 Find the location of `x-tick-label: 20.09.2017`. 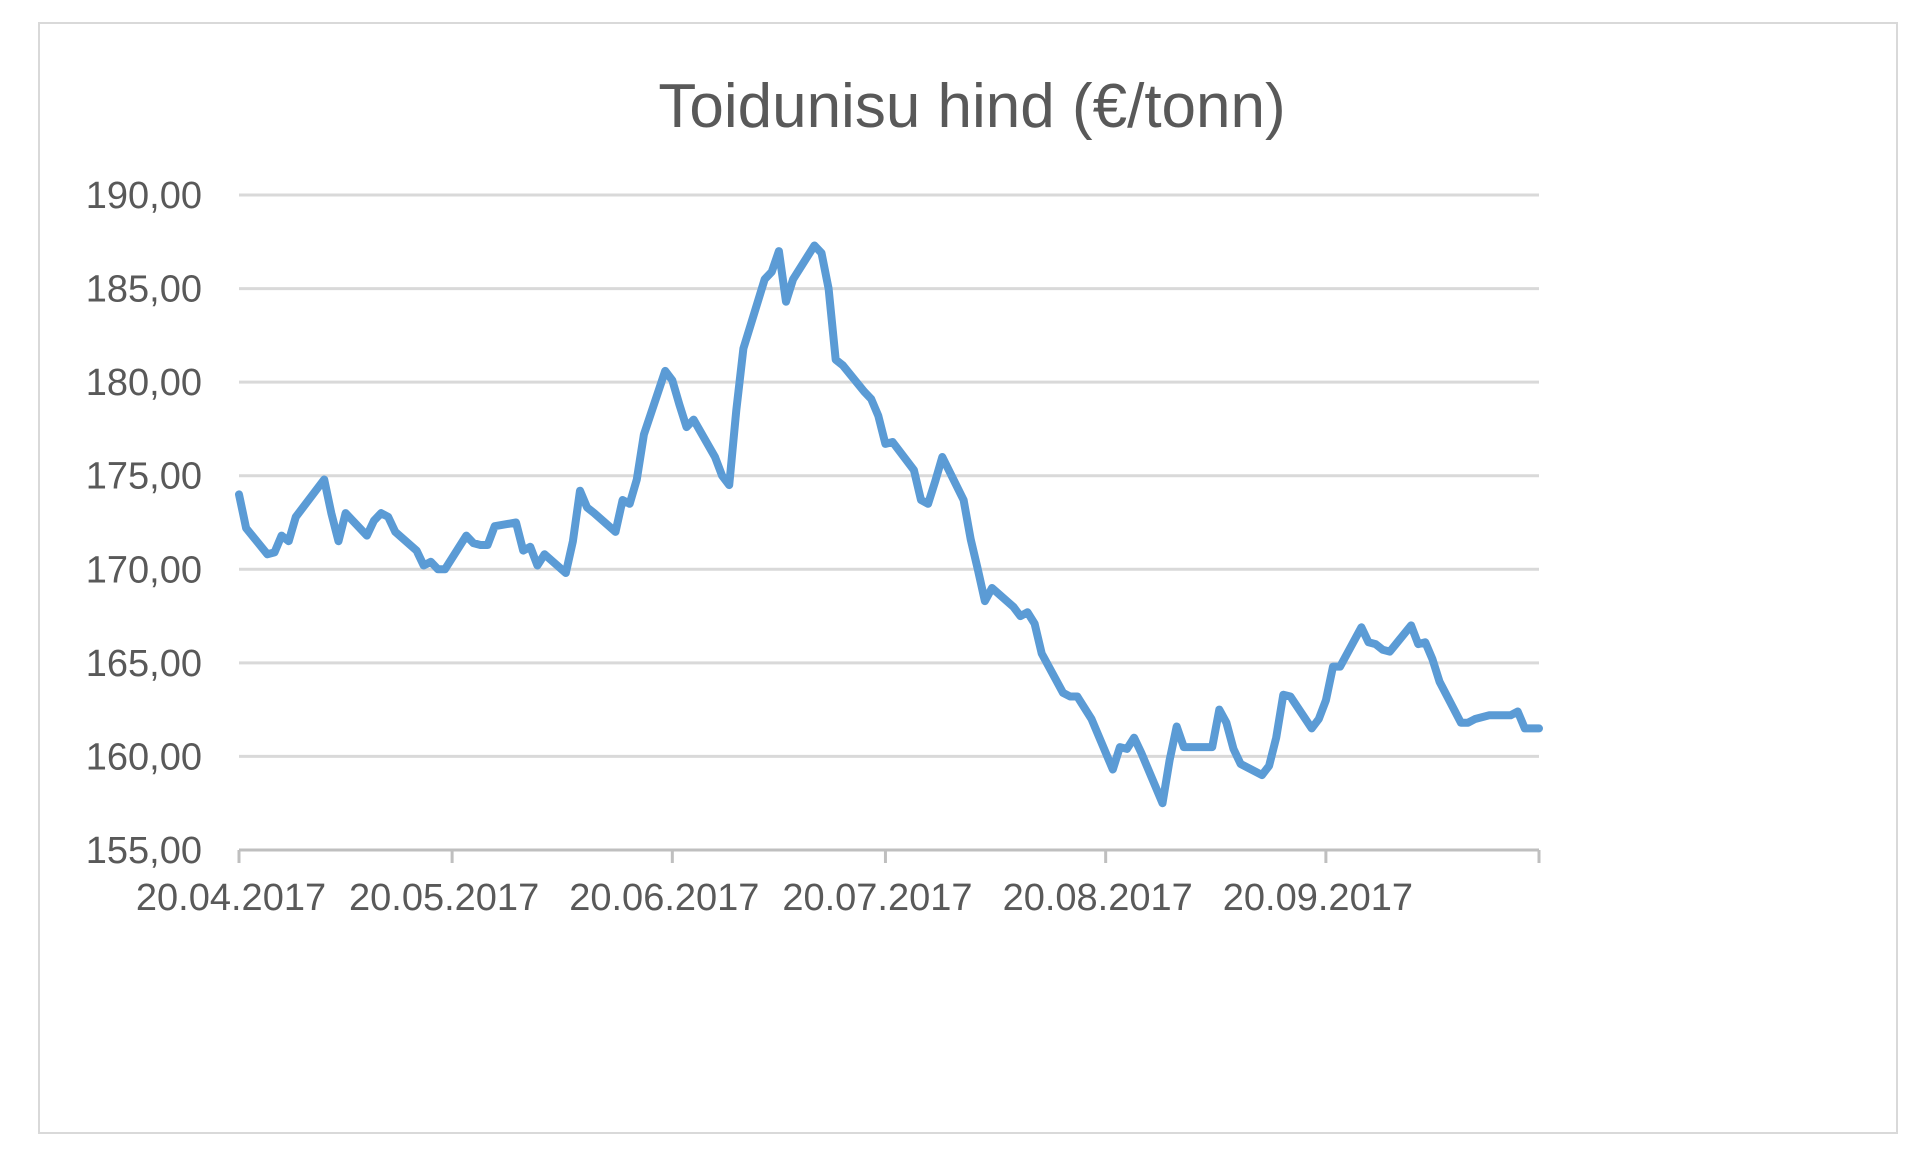

x-tick-label: 20.09.2017 is located at coordinates (1318, 898).